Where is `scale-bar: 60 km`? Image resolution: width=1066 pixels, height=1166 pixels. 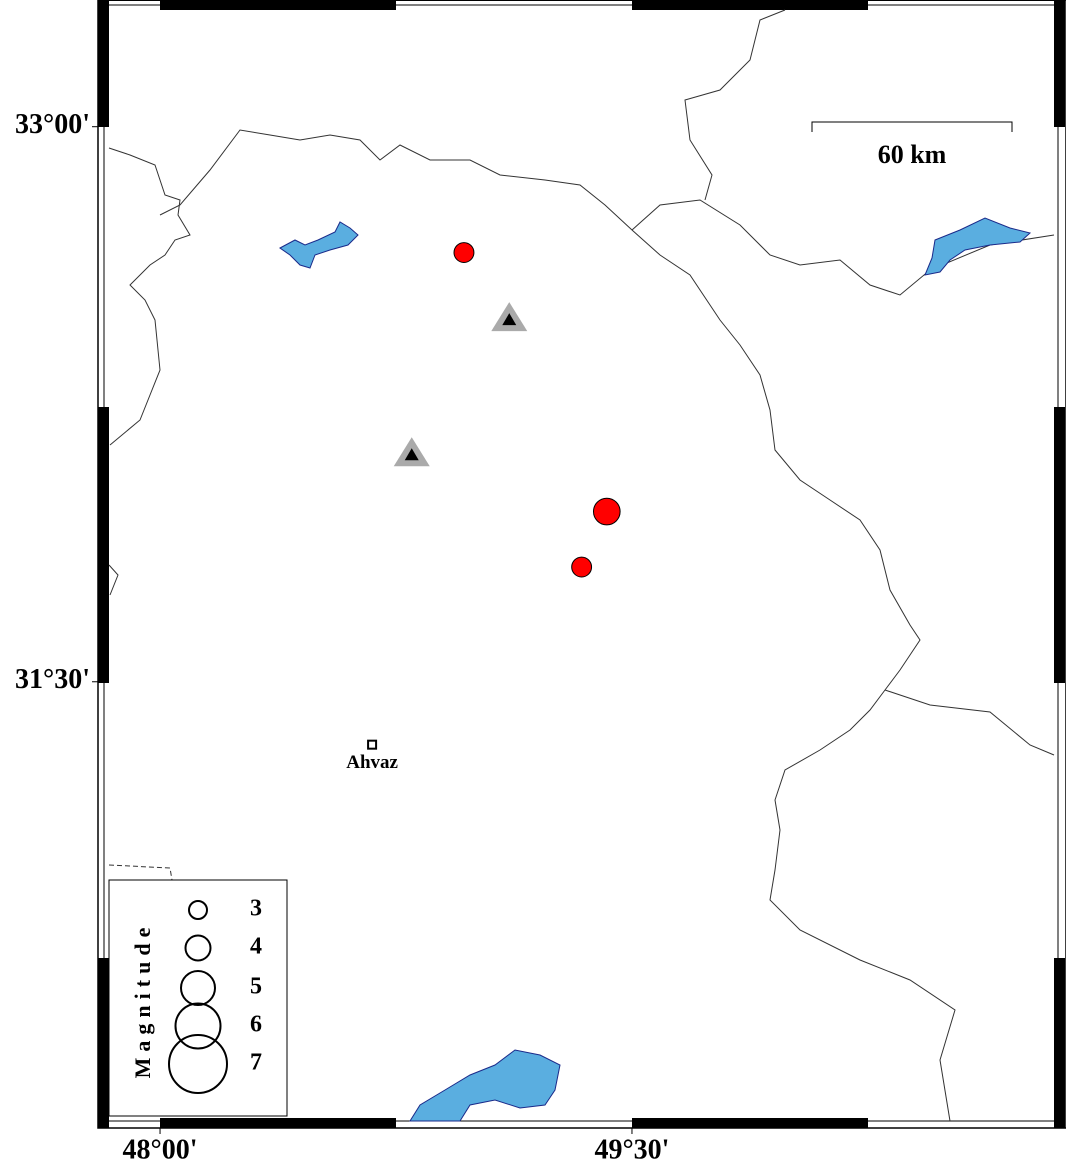 scale-bar: 60 km is located at coordinates (912, 145).